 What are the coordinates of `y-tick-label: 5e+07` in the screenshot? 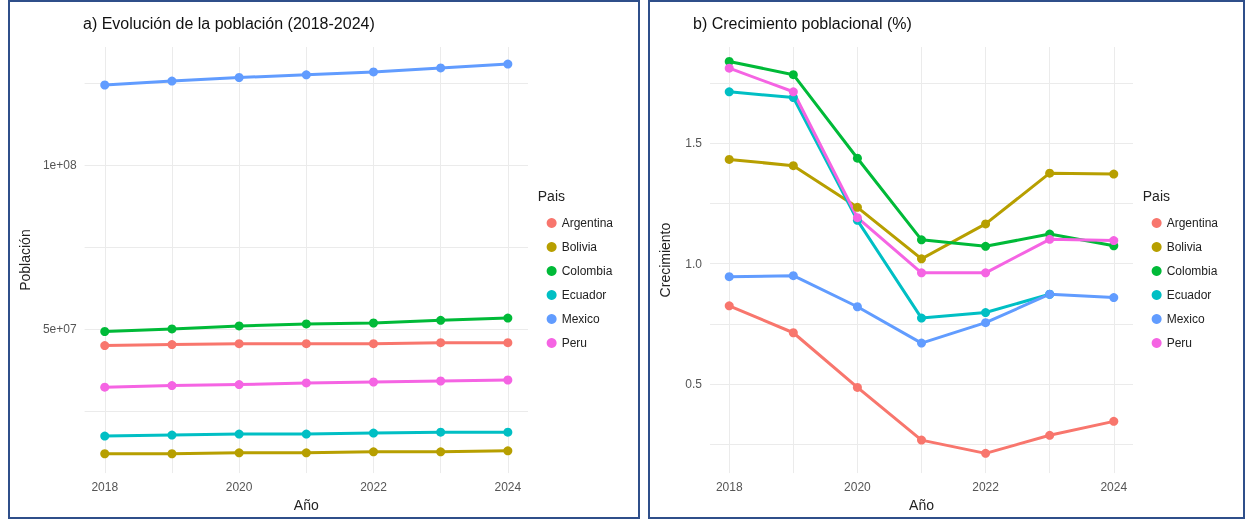 It's located at (59, 328).